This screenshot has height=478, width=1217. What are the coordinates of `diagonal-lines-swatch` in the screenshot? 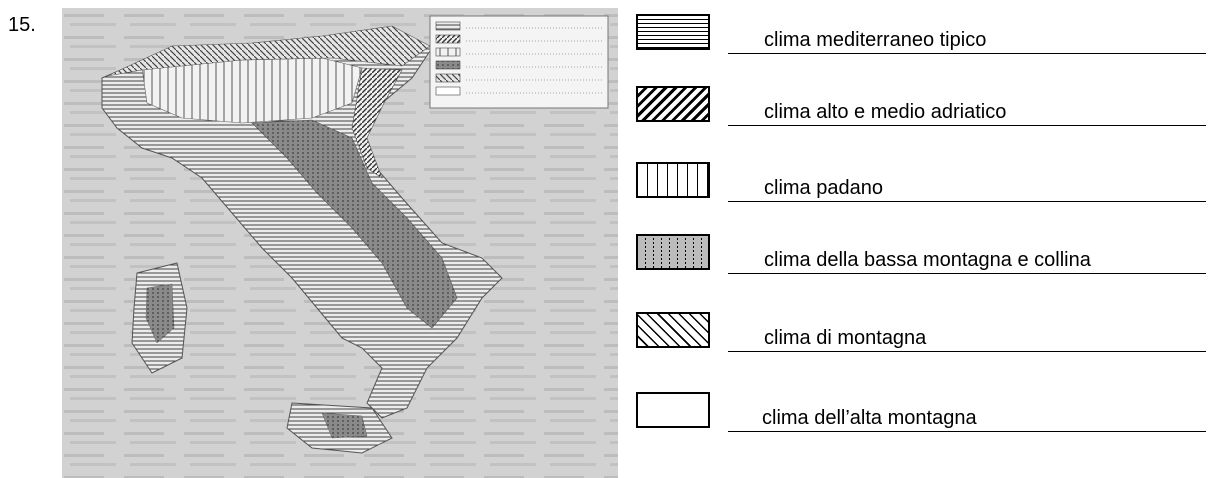 It's located at (673, 104).